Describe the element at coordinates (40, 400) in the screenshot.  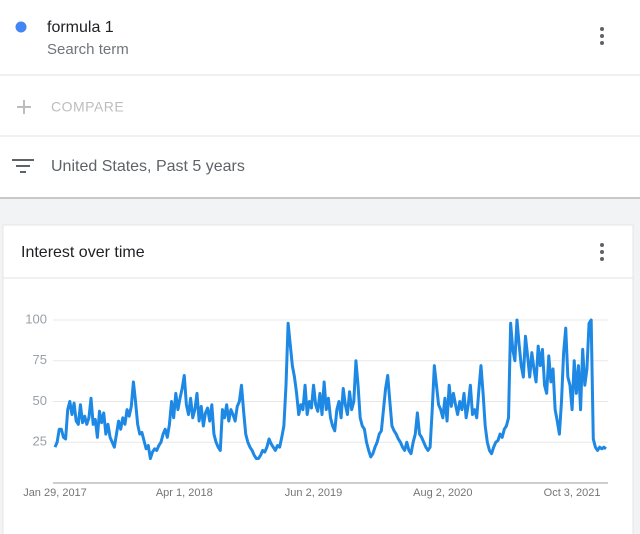
I see `y-tick-label: 50` at that location.